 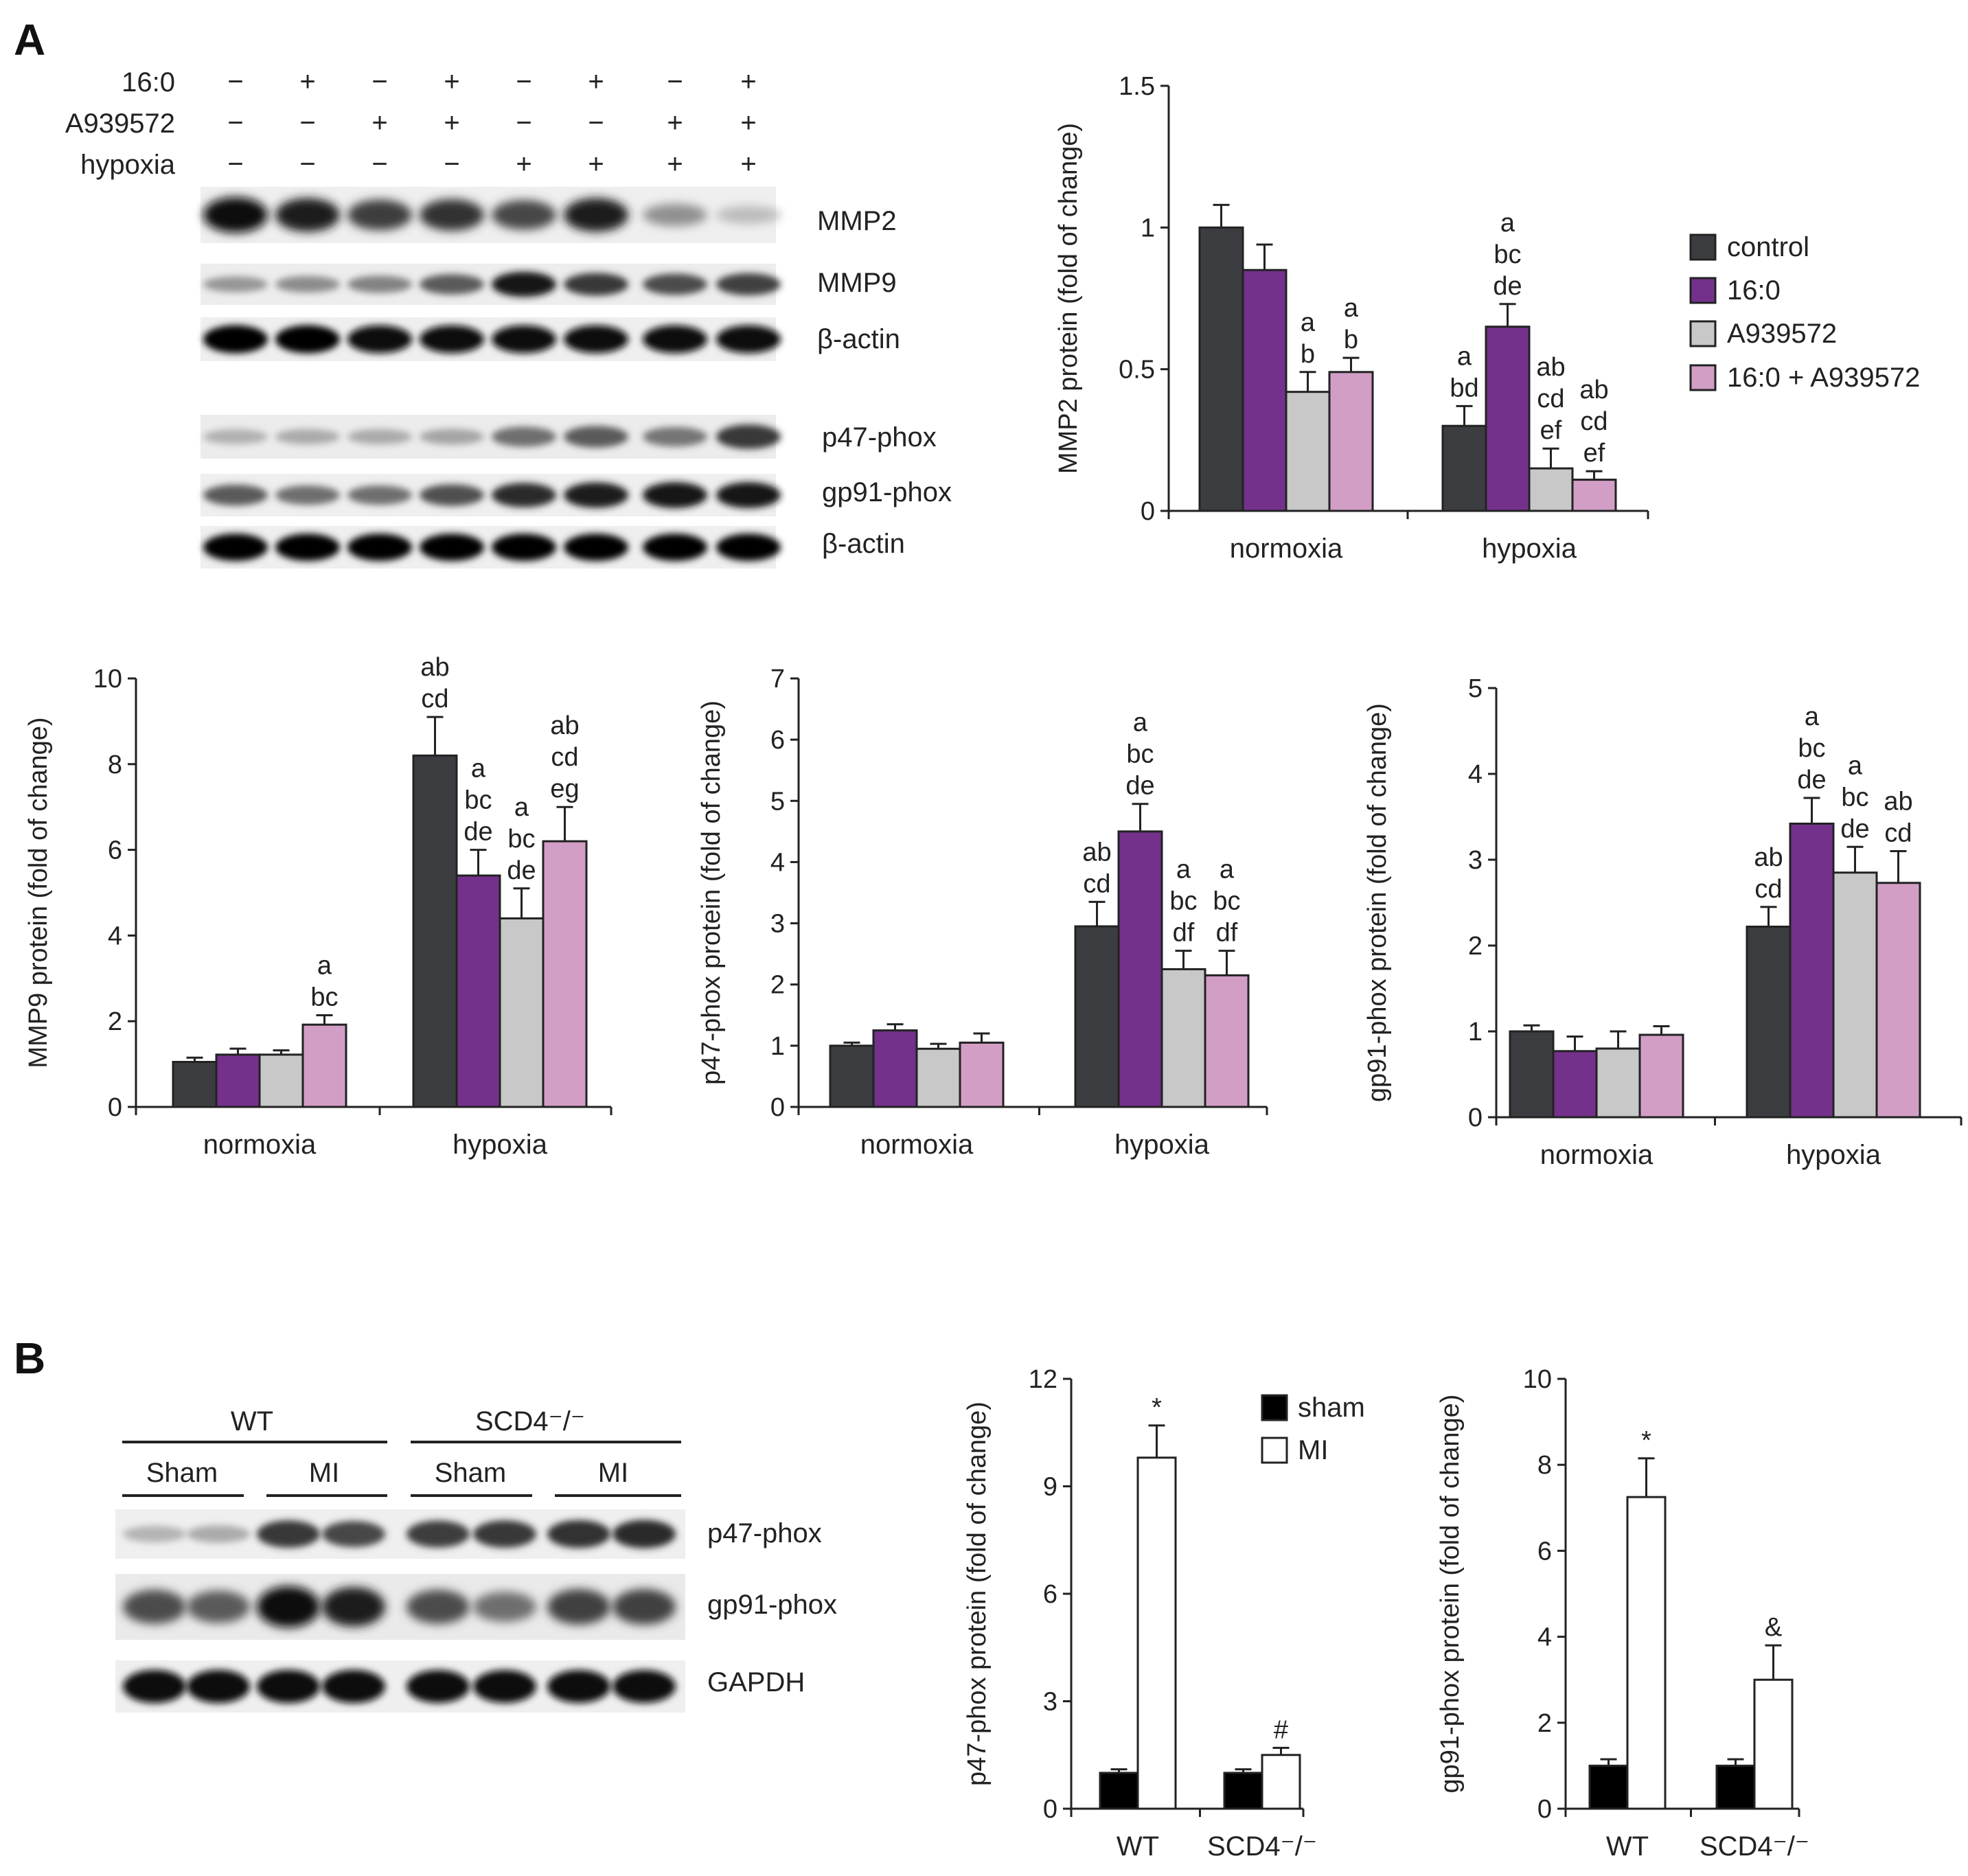 What do you see at coordinates (128, 165) in the screenshot?
I see `treatment-label-hypoxia: hypoxia` at bounding box center [128, 165].